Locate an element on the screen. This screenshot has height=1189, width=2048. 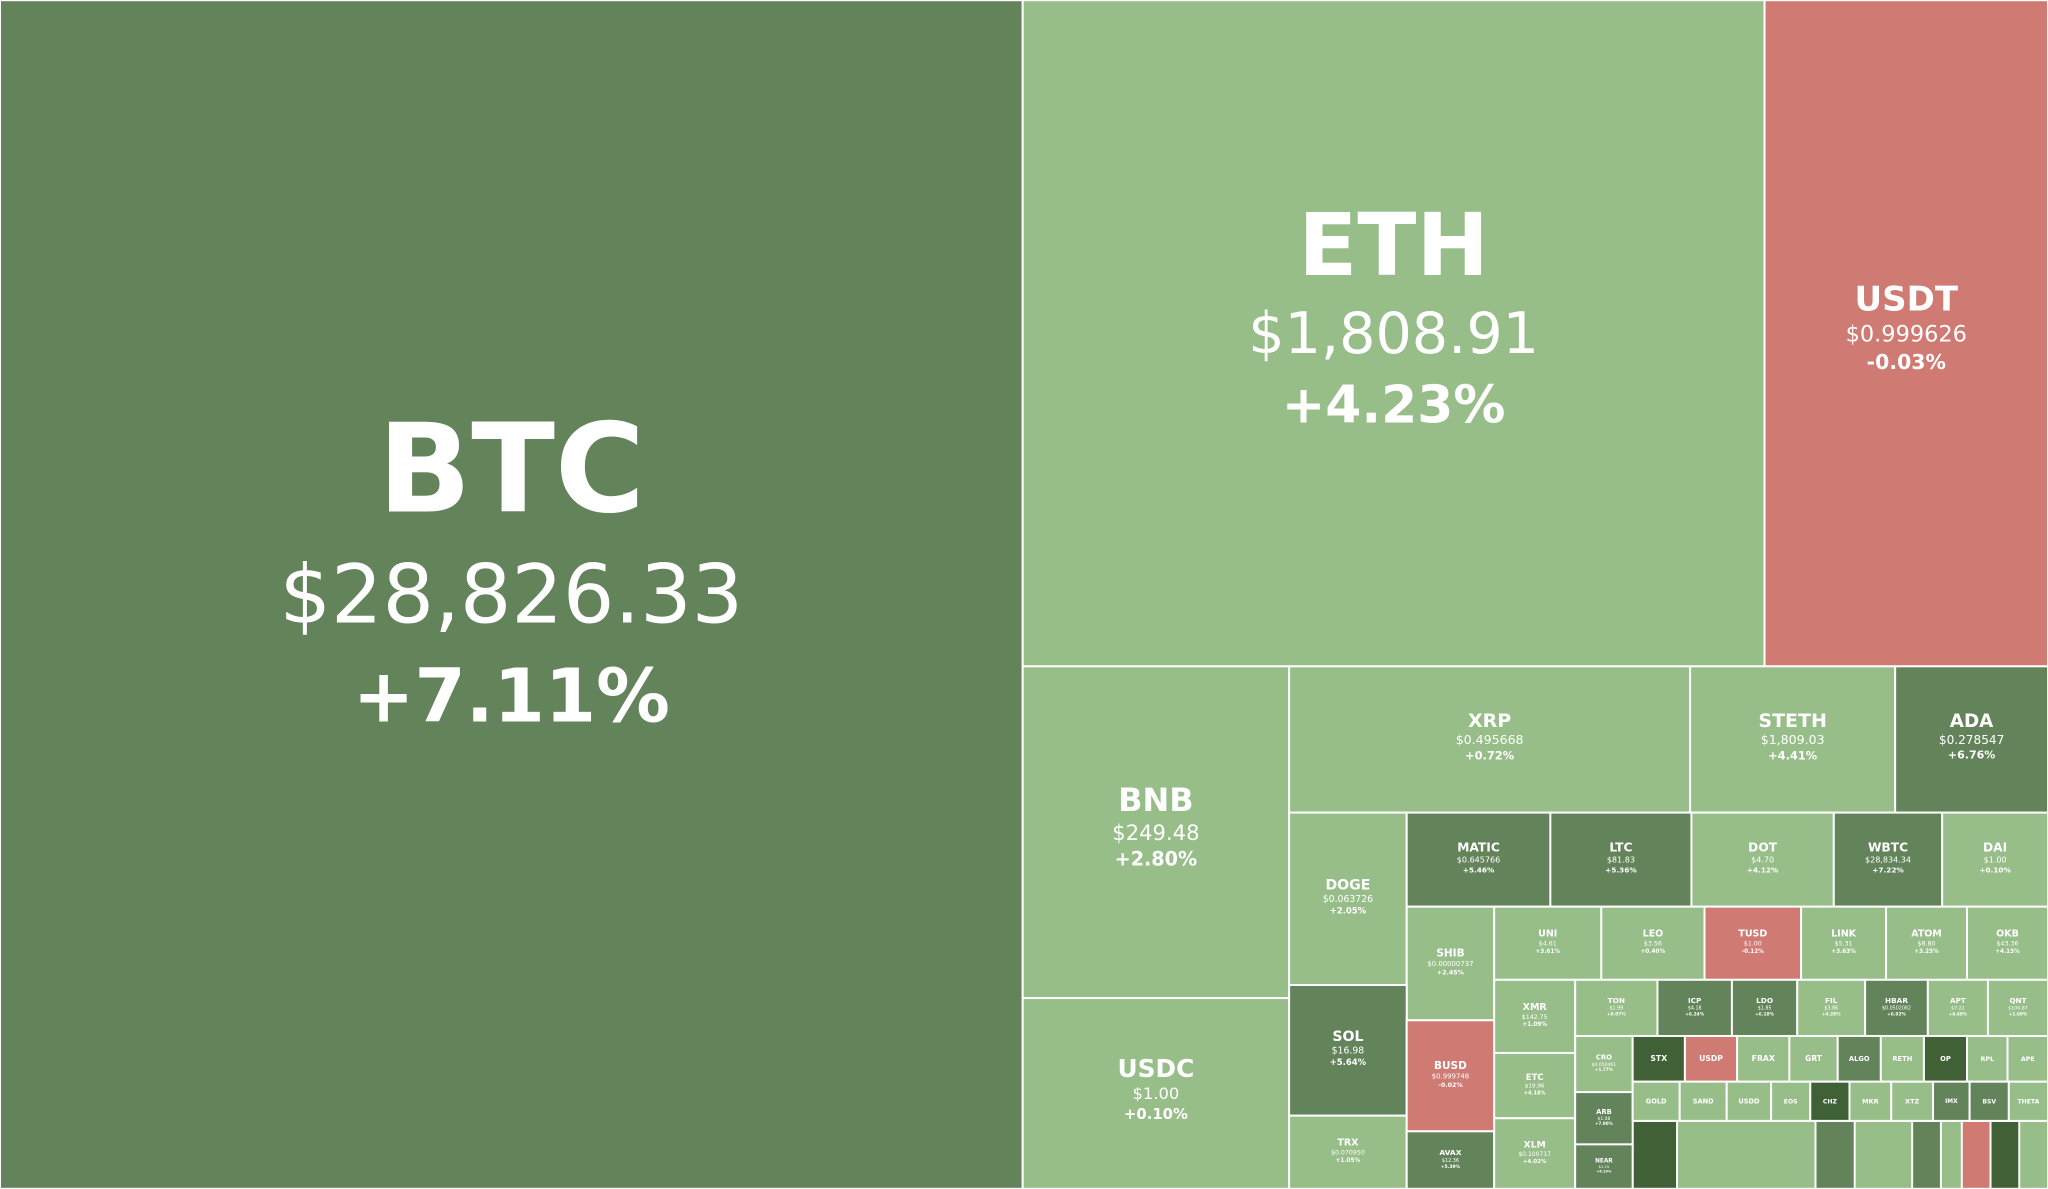
tile-change: +0.72% is located at coordinates (1490, 756).